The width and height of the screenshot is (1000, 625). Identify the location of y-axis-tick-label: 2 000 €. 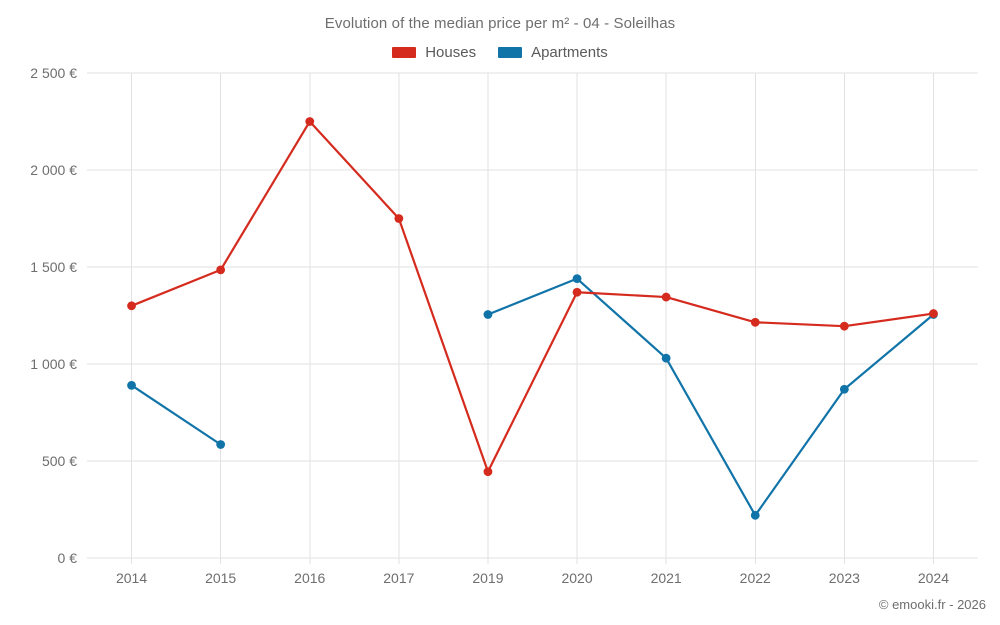
(53, 170).